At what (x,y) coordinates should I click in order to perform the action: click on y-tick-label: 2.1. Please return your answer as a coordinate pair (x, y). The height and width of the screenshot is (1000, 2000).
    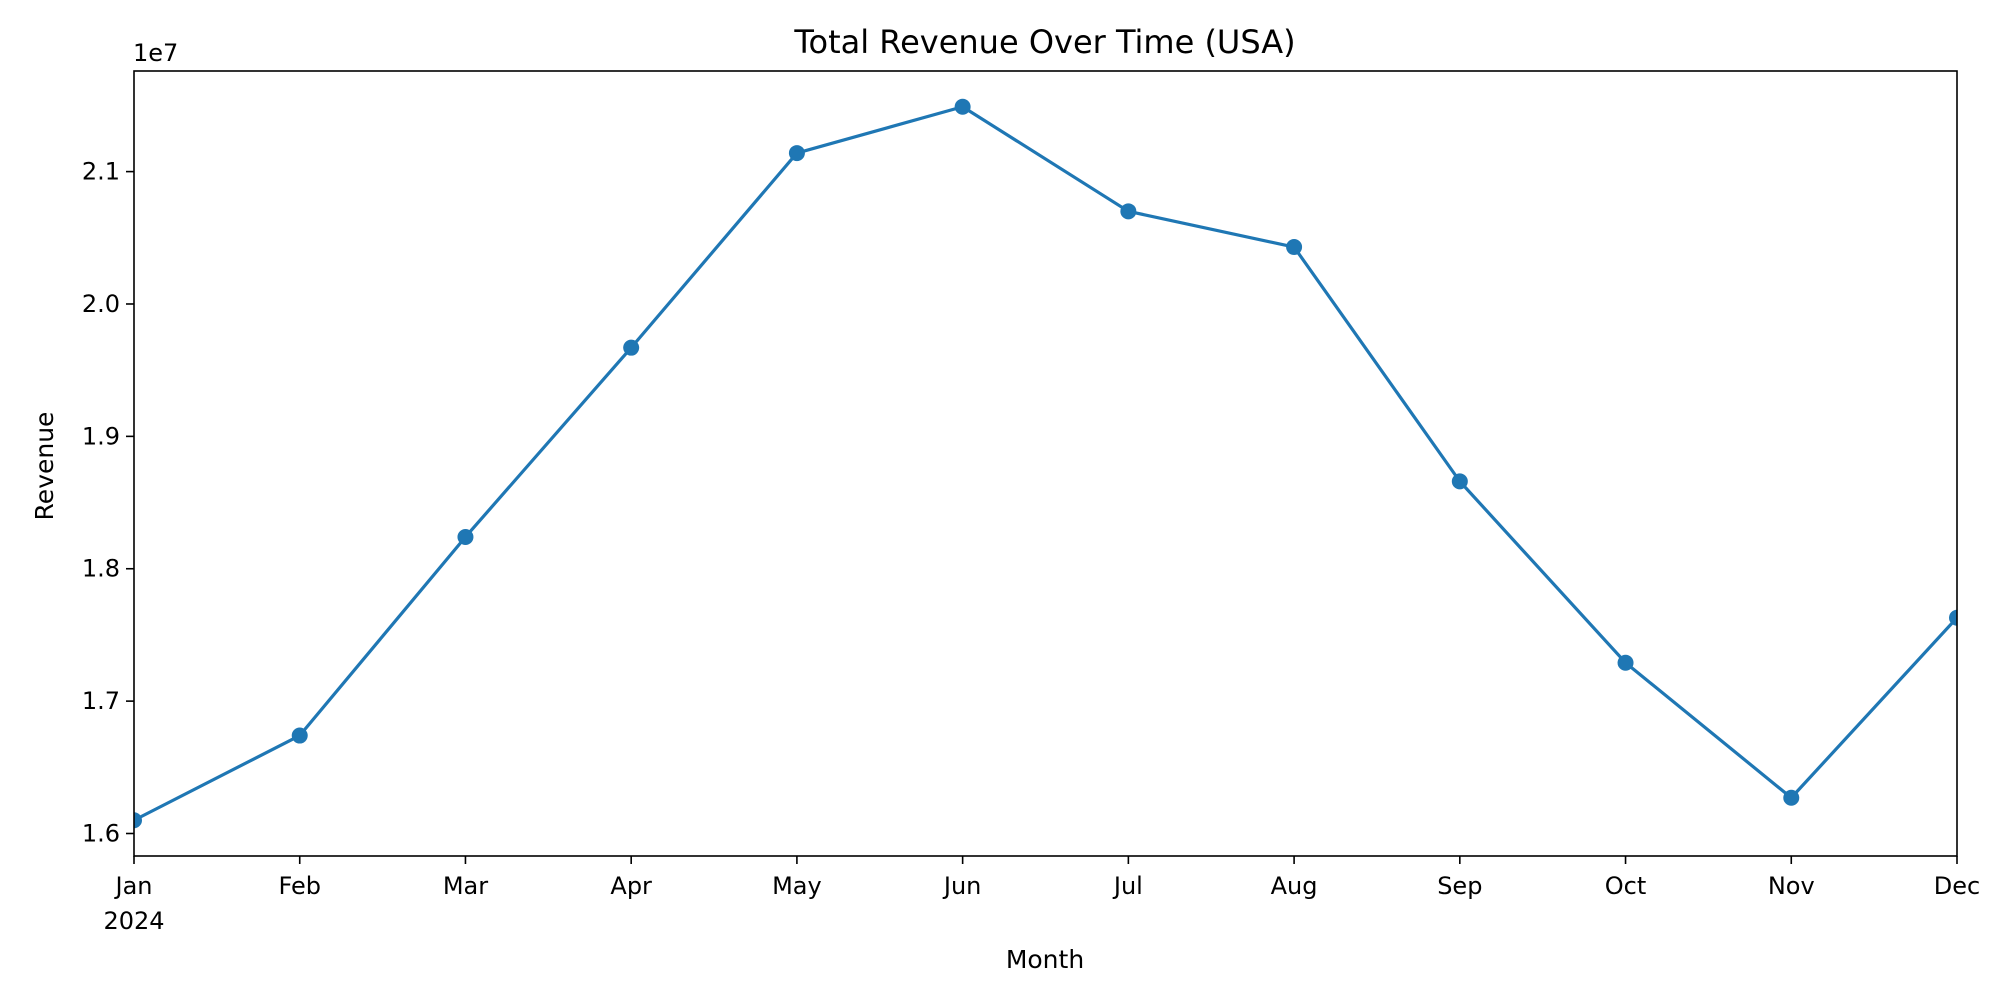
    Looking at the image, I should click on (101, 172).